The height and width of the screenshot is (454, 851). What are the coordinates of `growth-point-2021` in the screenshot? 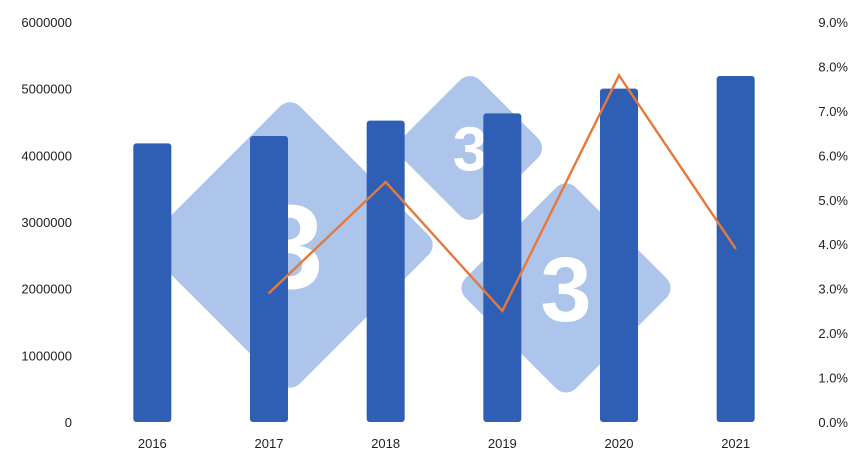 It's located at (735, 248).